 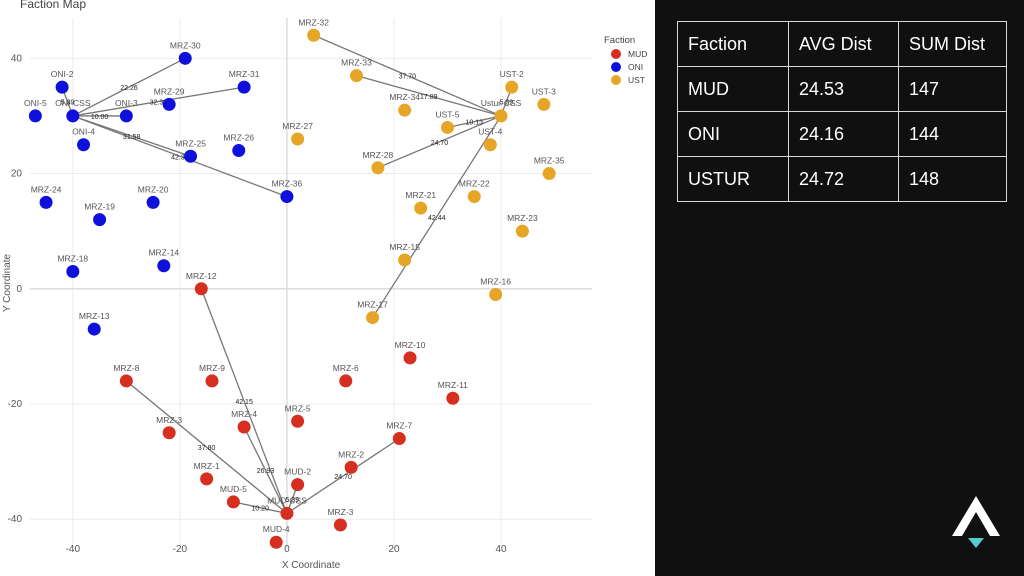 I want to click on point-label: ONI-5, so click(x=35, y=103).